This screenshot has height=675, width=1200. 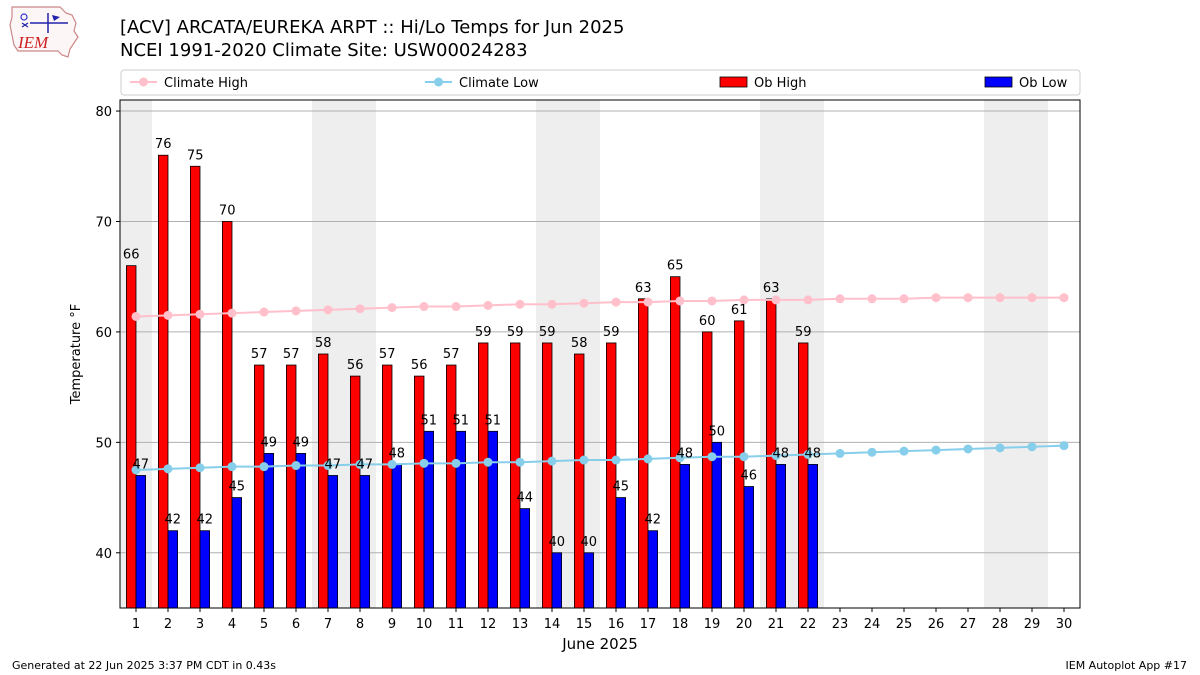 I want to click on climate-high-line, so click(x=599, y=307).